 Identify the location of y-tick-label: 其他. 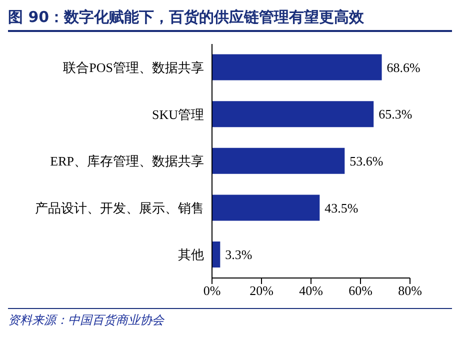
(191, 254).